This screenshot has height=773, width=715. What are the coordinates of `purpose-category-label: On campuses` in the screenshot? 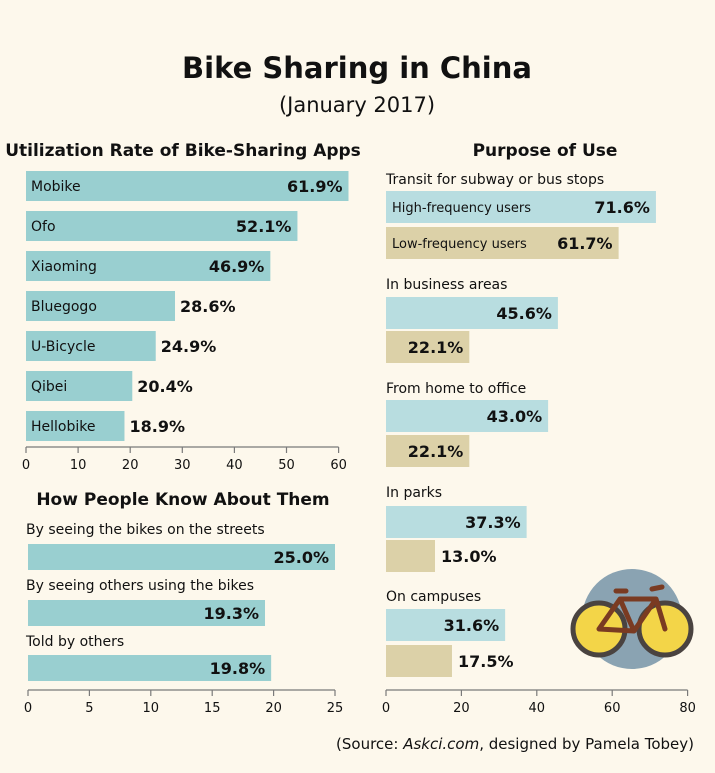 It's located at (433, 597).